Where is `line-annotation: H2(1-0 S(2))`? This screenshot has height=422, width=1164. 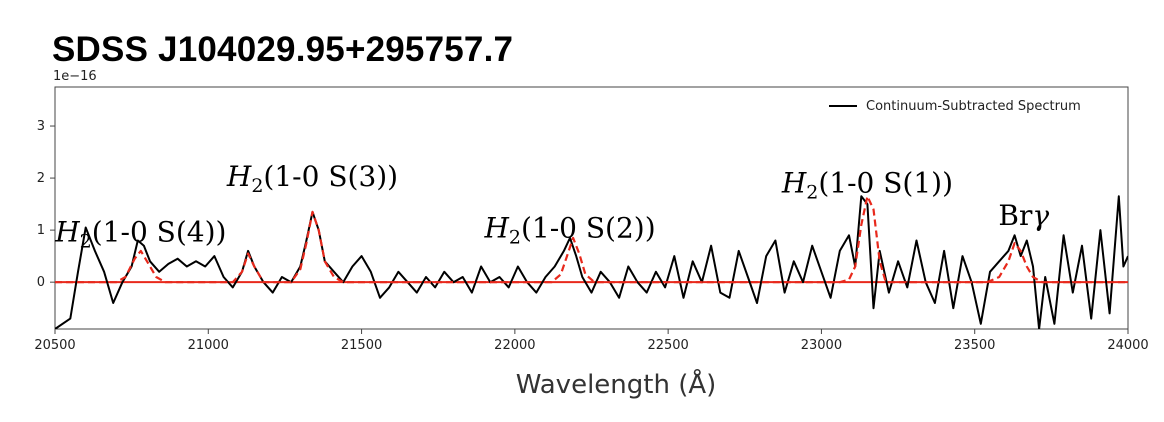
line-annotation: H2(1-0 S(2)) is located at coordinates (569, 229).